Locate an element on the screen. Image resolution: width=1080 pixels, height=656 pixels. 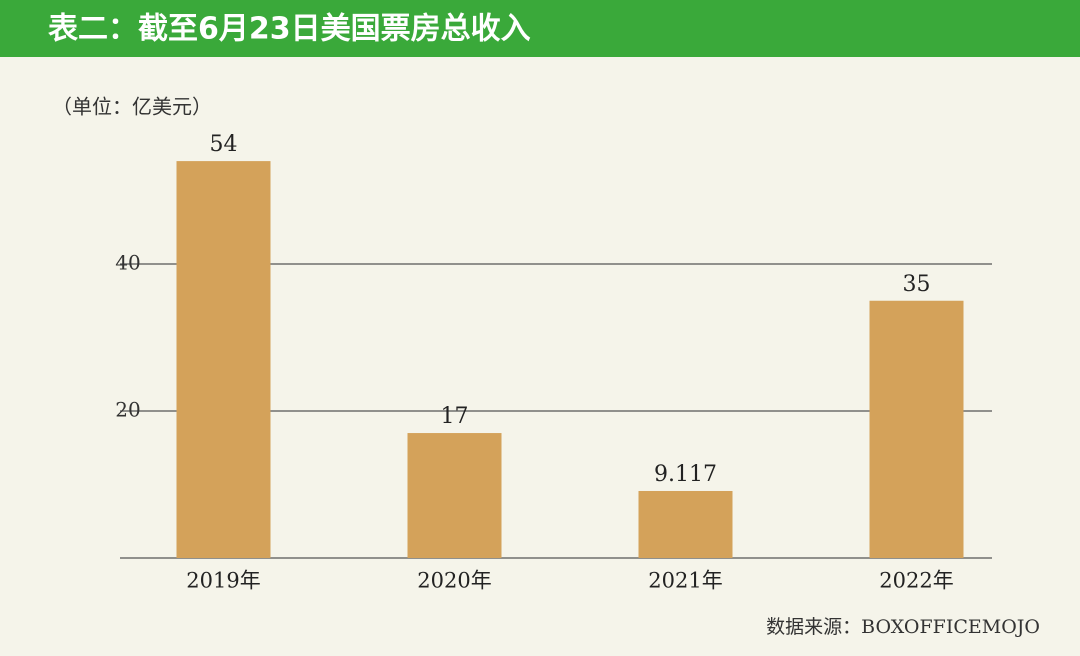
x-tick-label: 2020年 is located at coordinates (454, 581).